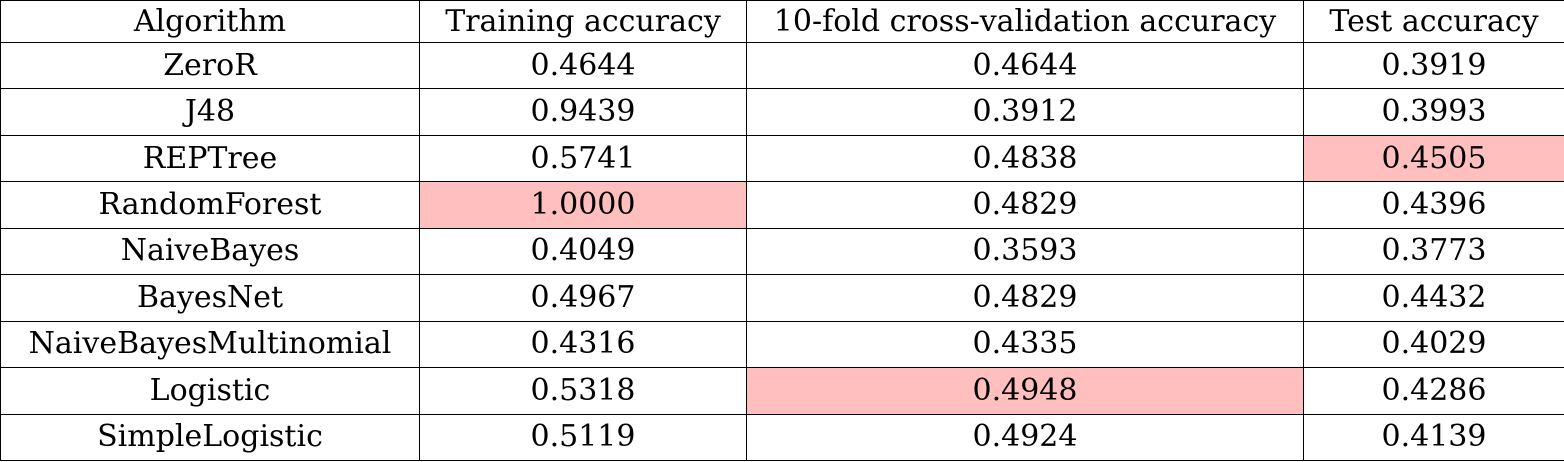 This screenshot has height=462, width=1564. Describe the element at coordinates (583, 112) in the screenshot. I see `training-accuracy-cell: 0.9439` at that location.